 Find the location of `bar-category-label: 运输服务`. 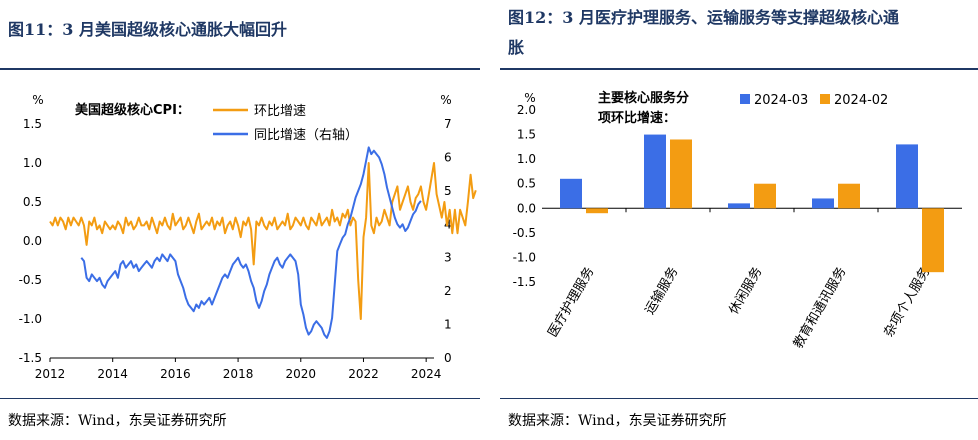

bar-category-label: 运输服务 is located at coordinates (662, 290).